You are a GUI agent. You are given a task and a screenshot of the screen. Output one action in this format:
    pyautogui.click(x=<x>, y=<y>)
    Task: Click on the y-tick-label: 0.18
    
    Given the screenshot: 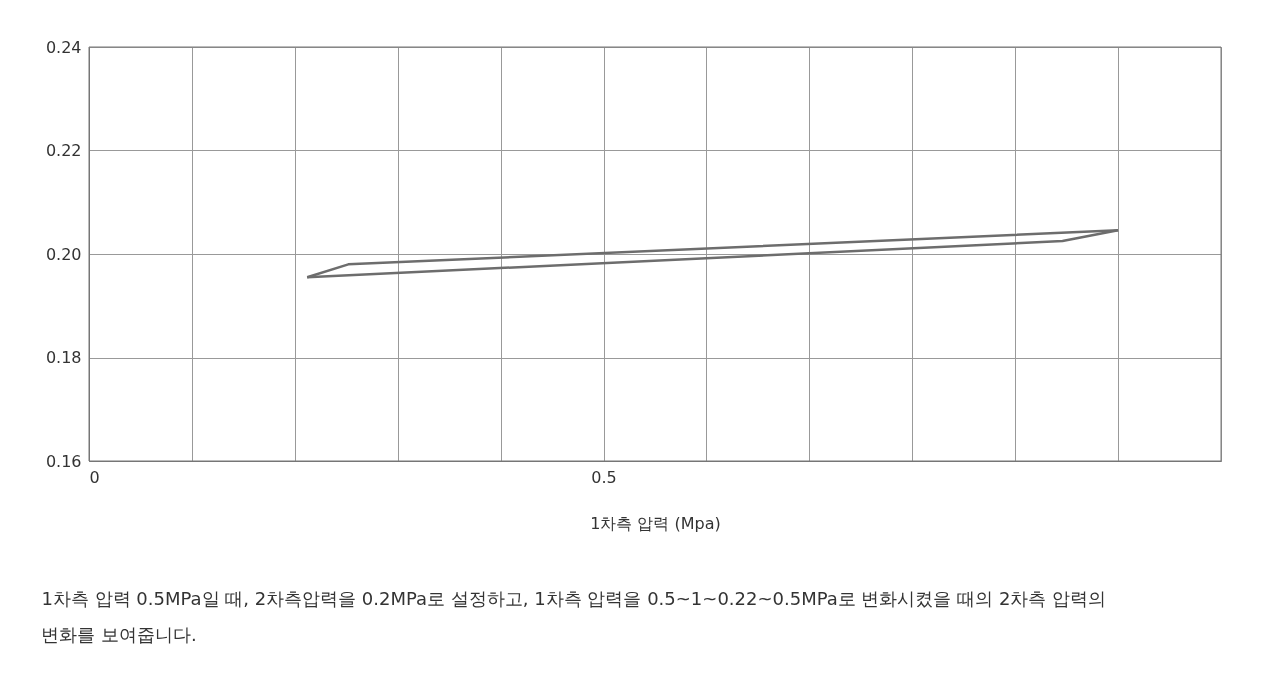 What is the action you would take?
    pyautogui.click(x=63, y=357)
    